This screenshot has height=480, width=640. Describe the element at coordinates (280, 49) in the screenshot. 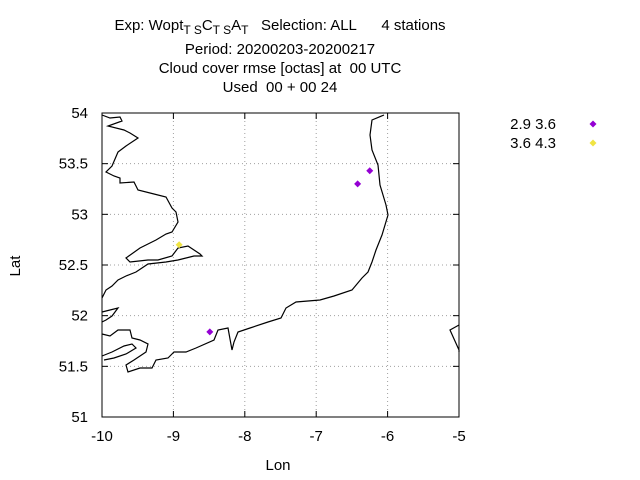

I see `title-period: Period: 20200203-20200217` at that location.